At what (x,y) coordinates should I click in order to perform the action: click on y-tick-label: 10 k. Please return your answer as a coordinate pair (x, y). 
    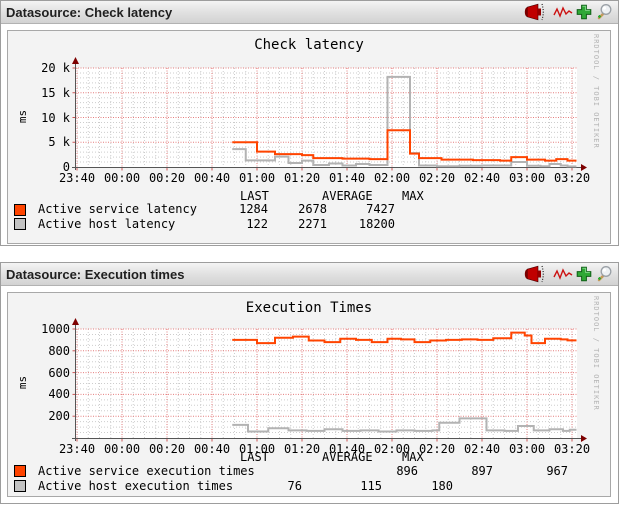
    Looking at the image, I should click on (55, 117).